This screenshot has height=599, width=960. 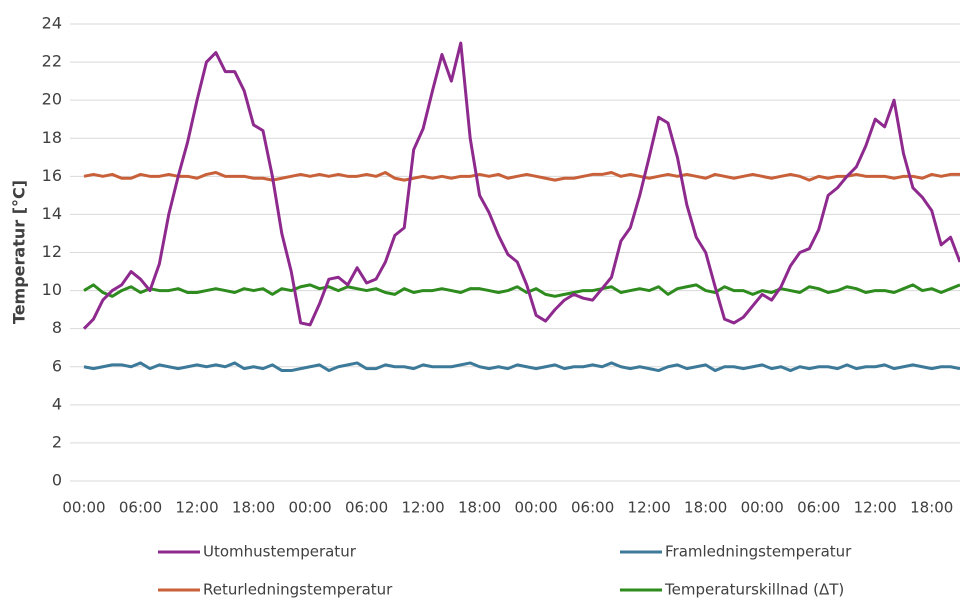 I want to click on legend-label: Utomhustemperatur, so click(x=280, y=552).